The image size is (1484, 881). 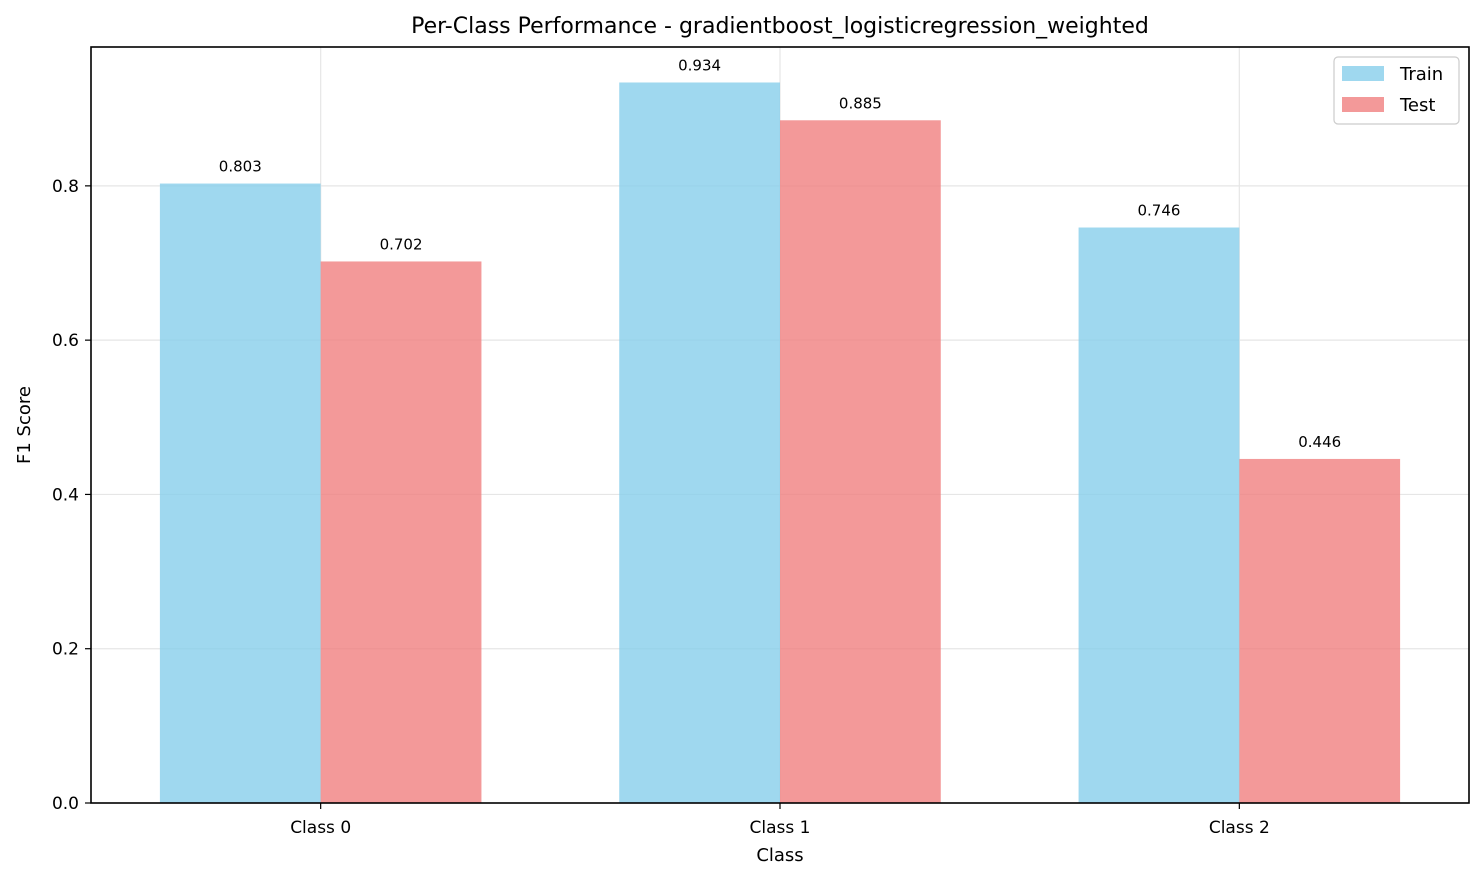 I want to click on data-label-train-0: 0.803, so click(x=240, y=167).